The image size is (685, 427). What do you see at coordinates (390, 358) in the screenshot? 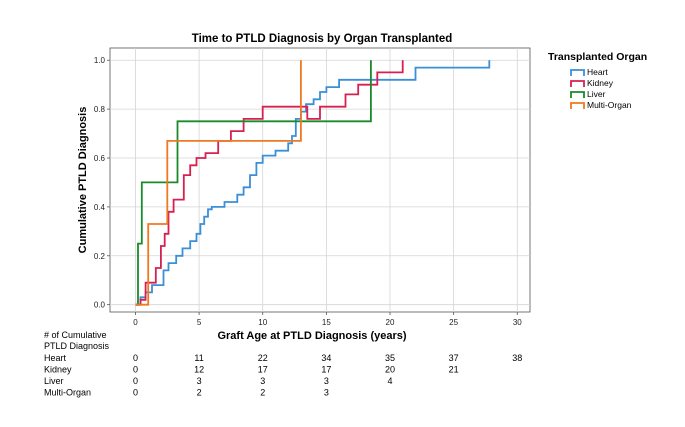
I see `risk-cell-heart: 35` at bounding box center [390, 358].